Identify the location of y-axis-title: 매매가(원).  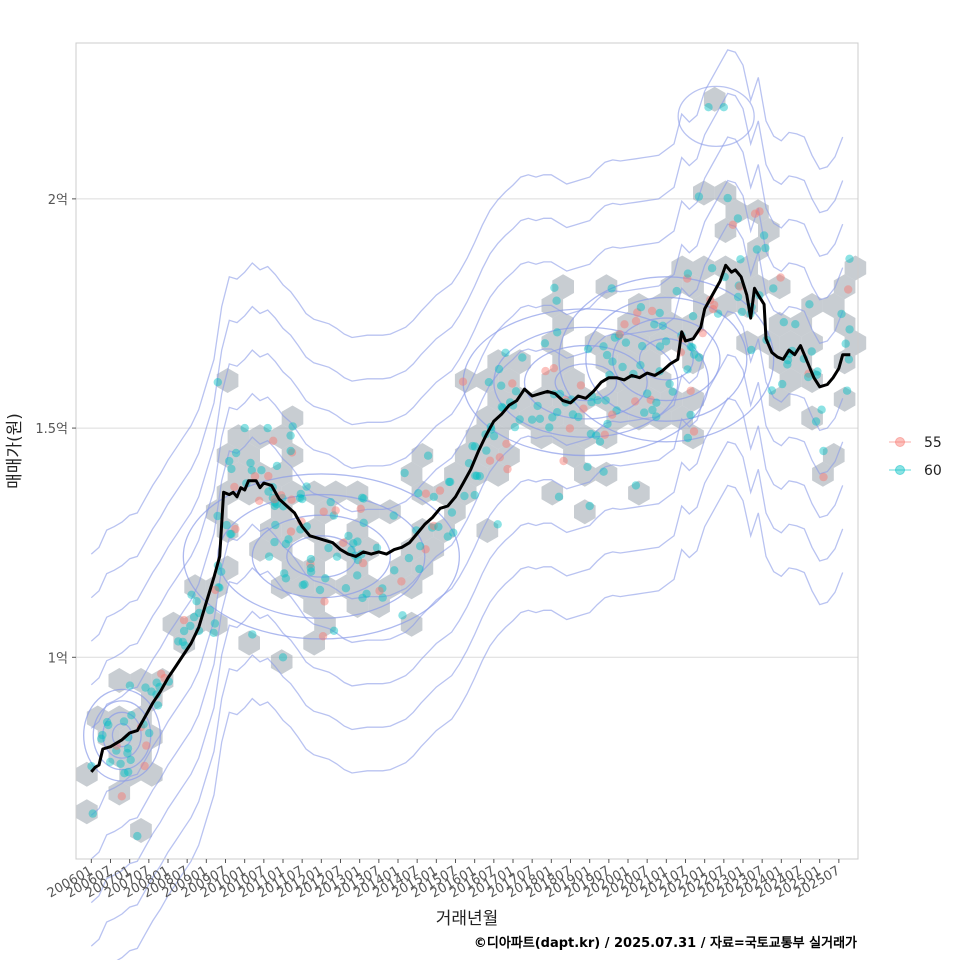
(15, 451).